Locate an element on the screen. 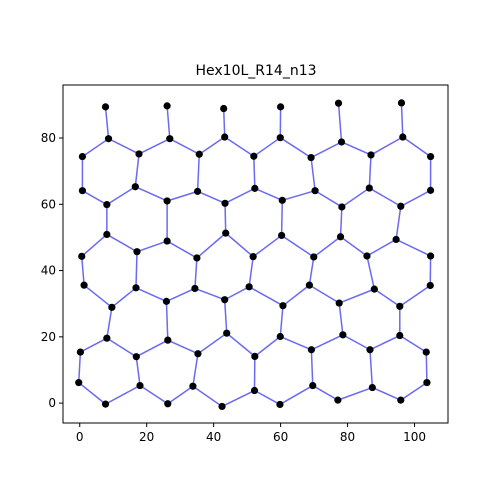  x-tick-label-100: 100 is located at coordinates (414, 437).